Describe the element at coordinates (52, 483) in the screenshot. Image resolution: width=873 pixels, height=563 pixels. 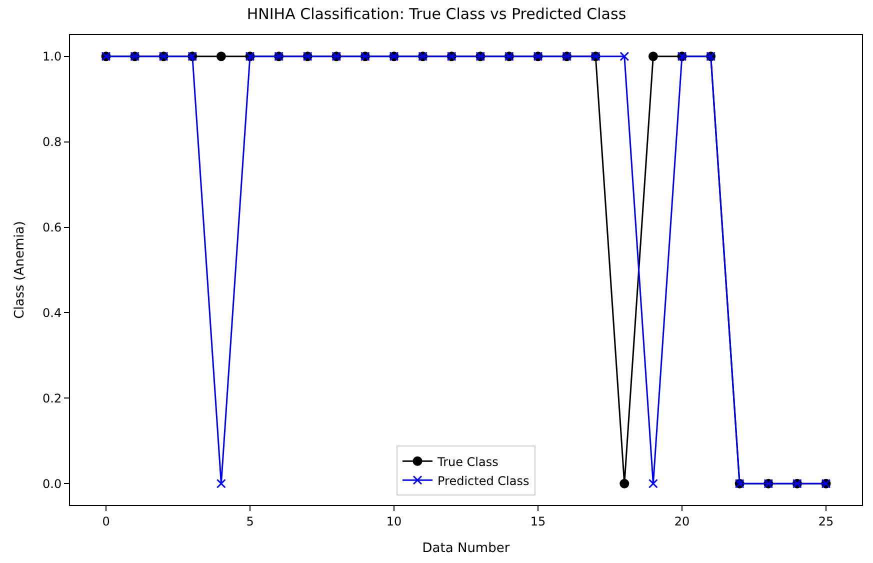
I see `y-tick-label: 0.0` at that location.